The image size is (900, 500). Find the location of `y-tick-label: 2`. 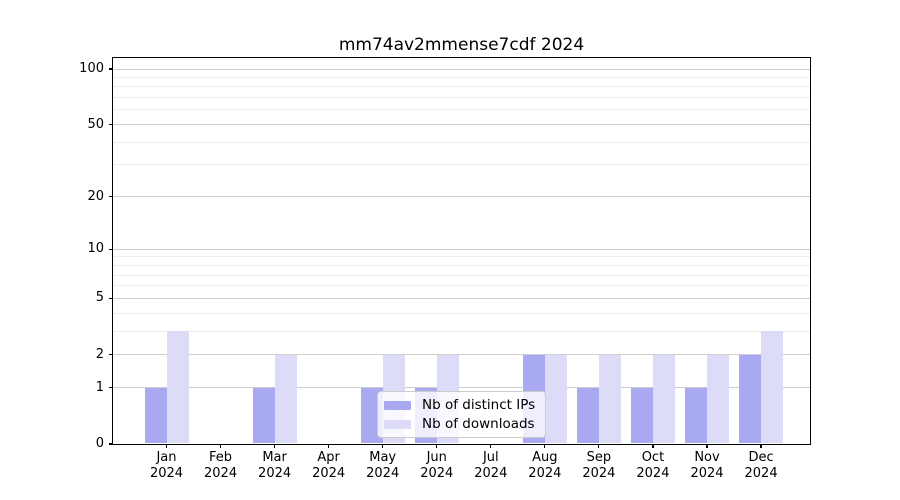

y-tick-label: 2 is located at coordinates (99, 354).